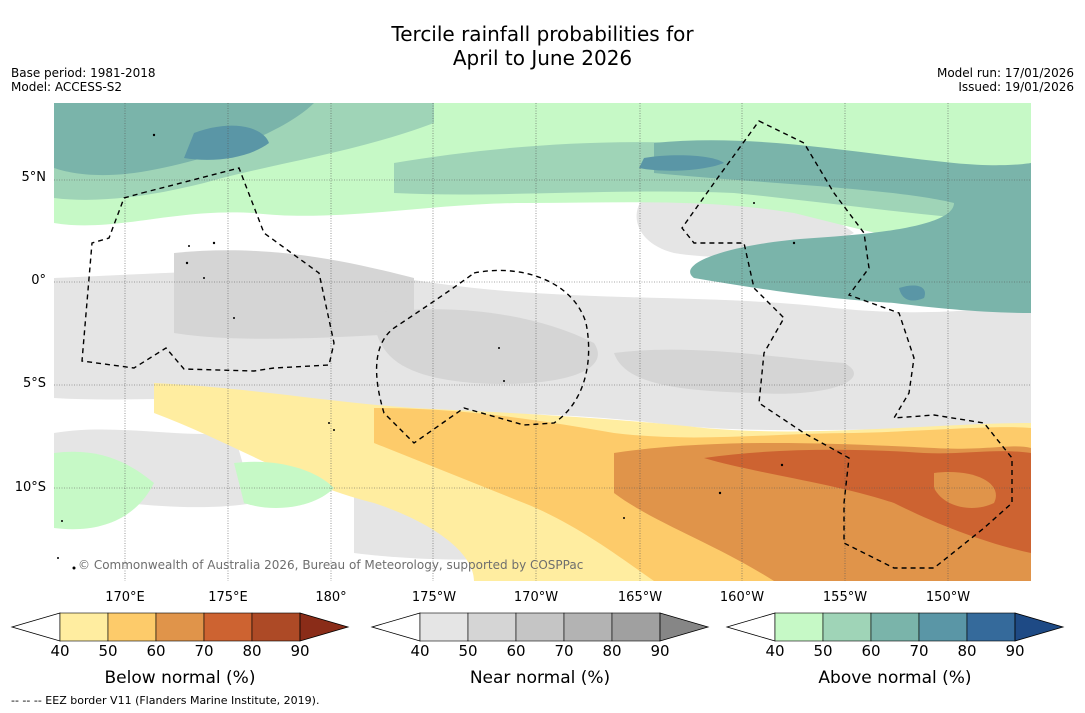 This screenshot has height=713, width=1085. I want to click on eez-border-tokelau, so click(482, 356).